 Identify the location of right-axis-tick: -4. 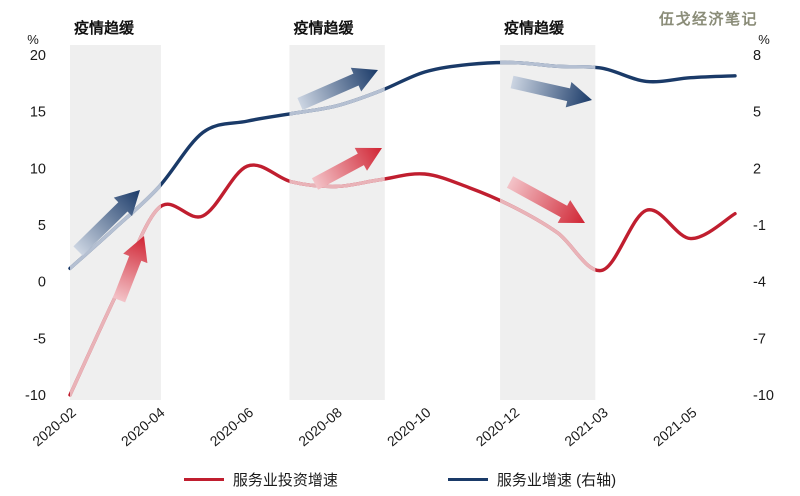
(759, 283).